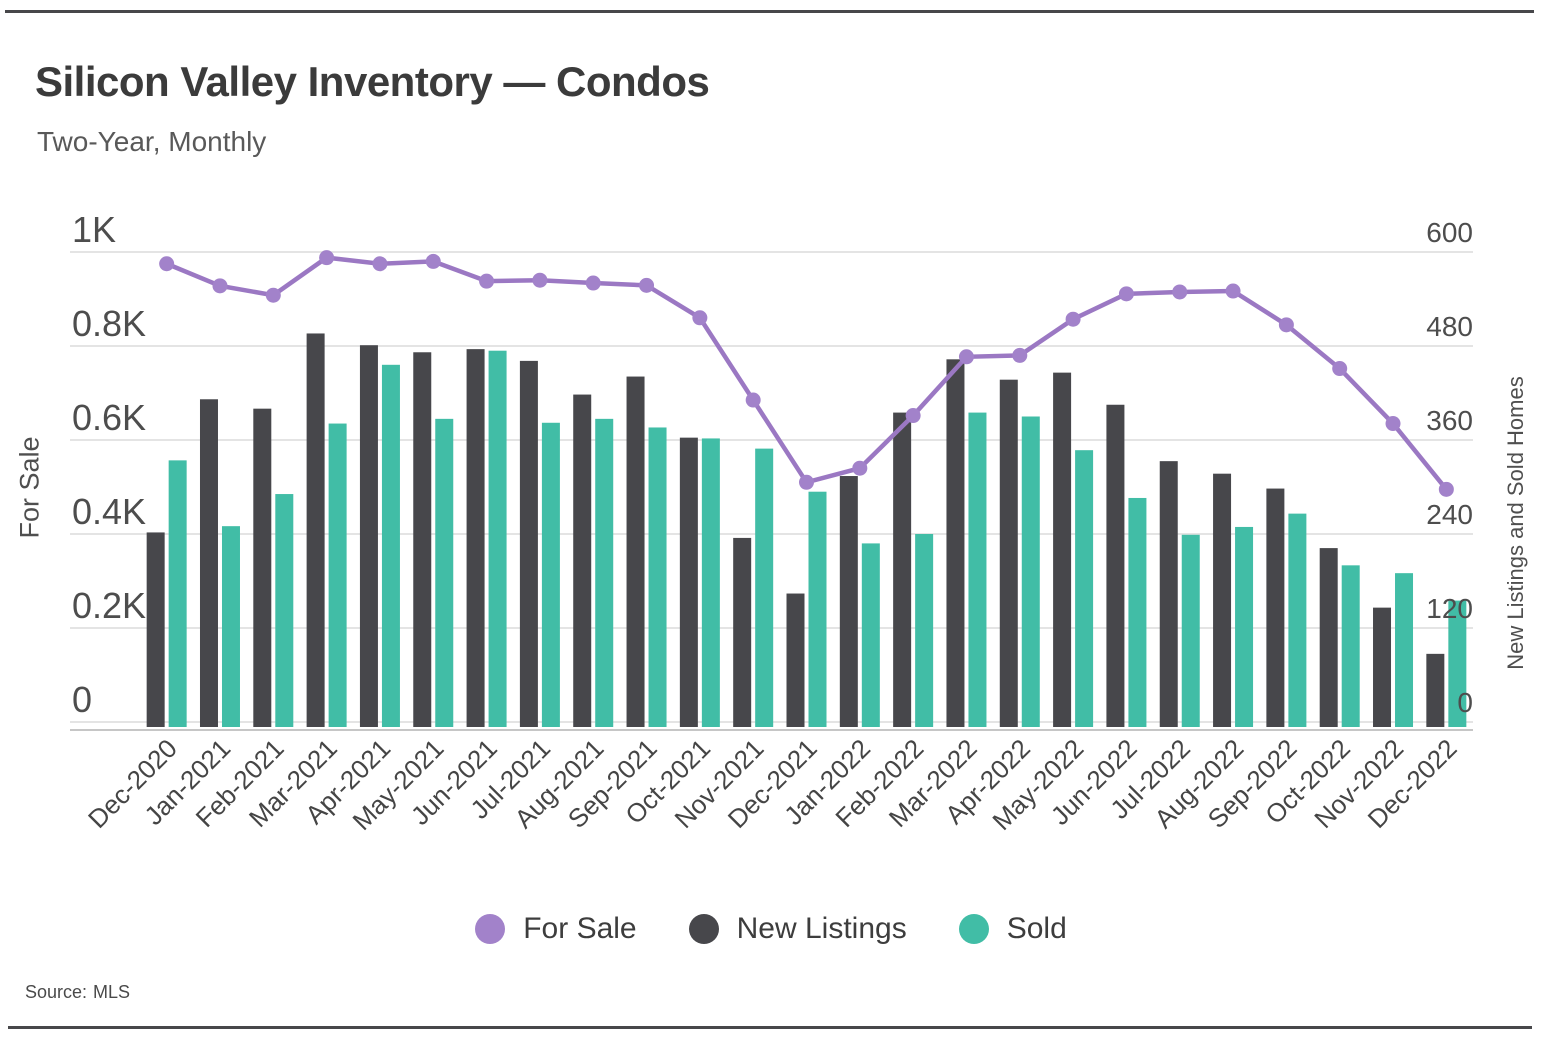  I want to click on point-for-sale-Apr-2021, so click(380, 264).